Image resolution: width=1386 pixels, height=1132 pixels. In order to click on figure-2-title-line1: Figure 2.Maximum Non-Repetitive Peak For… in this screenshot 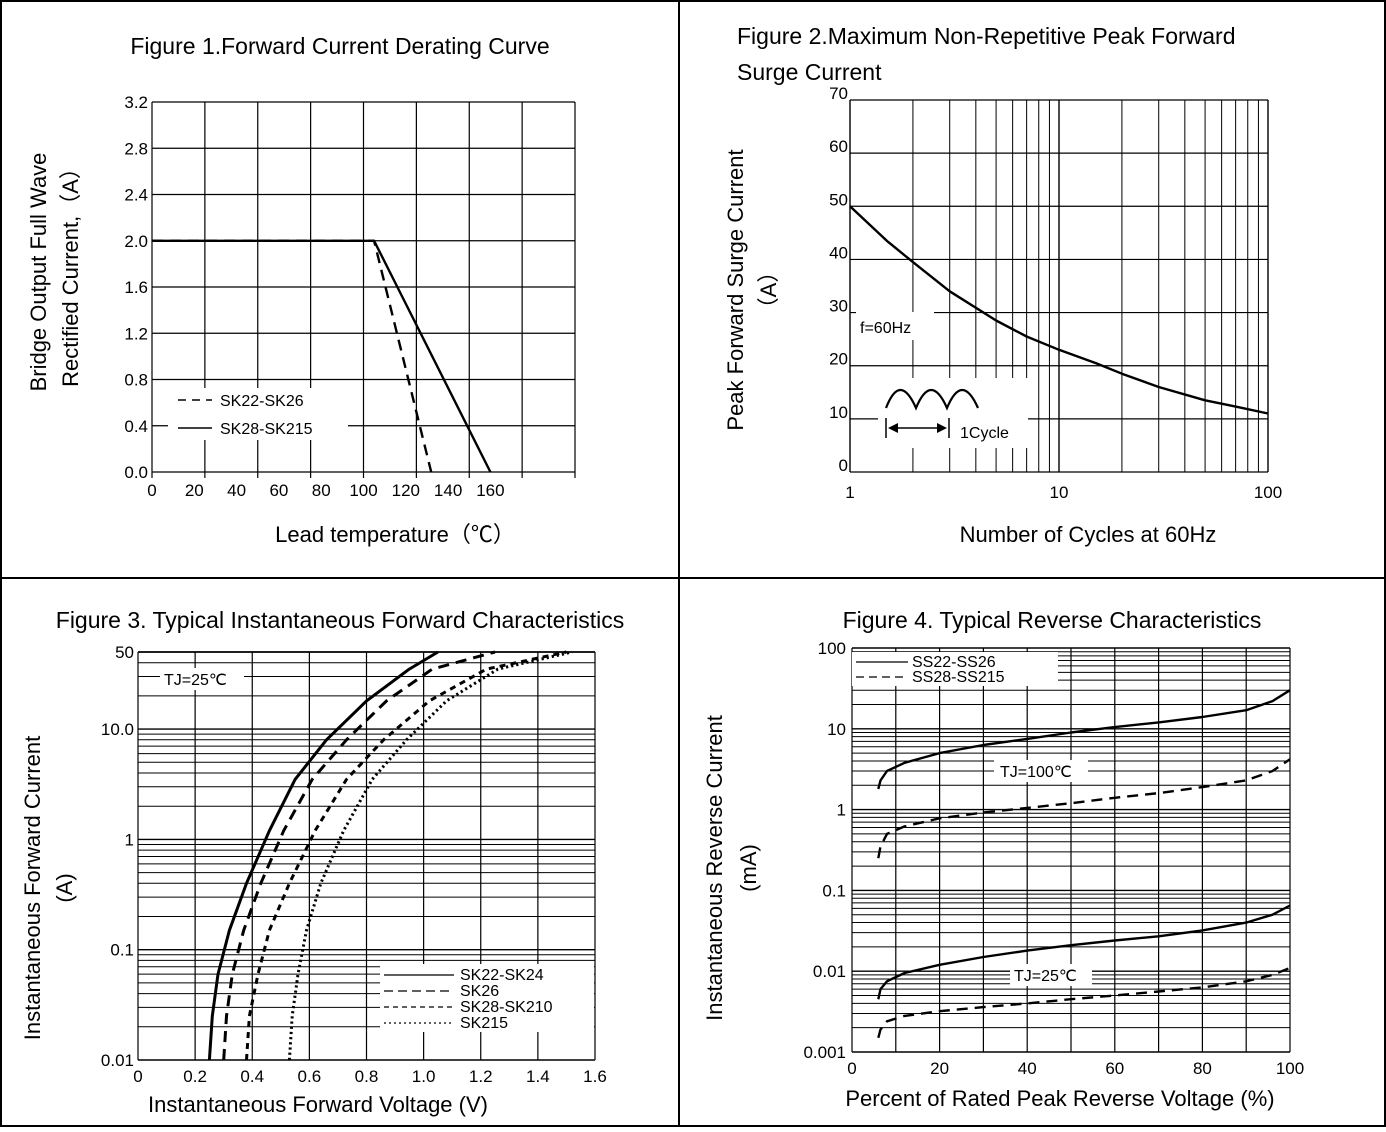, I will do `click(986, 36)`.